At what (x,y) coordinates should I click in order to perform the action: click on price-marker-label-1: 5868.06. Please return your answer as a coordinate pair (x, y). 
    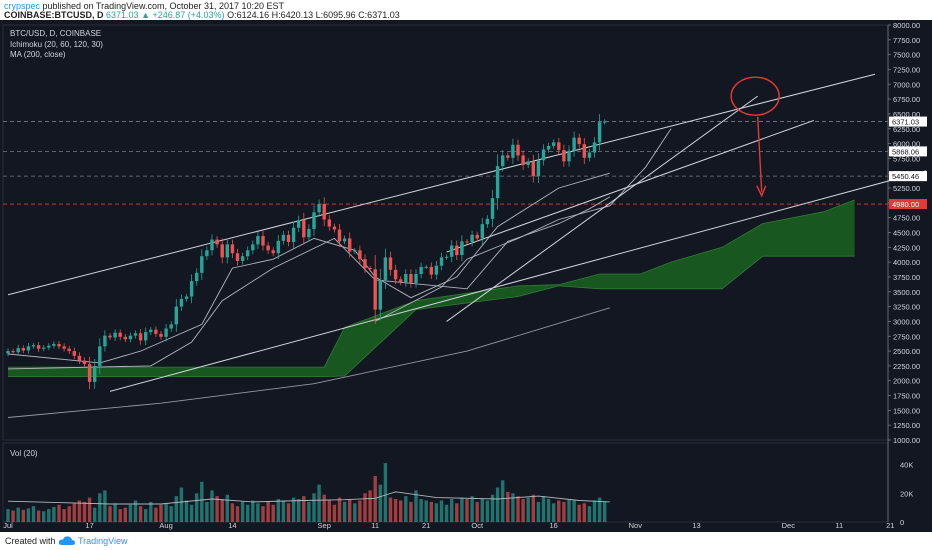
    Looking at the image, I should click on (905, 151).